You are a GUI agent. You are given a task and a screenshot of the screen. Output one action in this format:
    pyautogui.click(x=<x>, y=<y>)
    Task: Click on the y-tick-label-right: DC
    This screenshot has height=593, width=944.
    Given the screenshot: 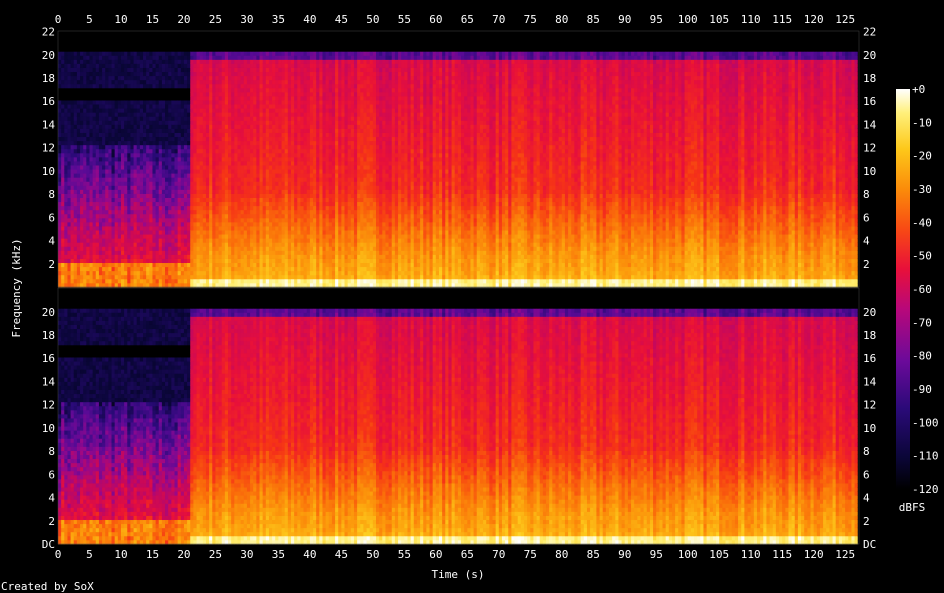 What is the action you would take?
    pyautogui.click(x=869, y=544)
    